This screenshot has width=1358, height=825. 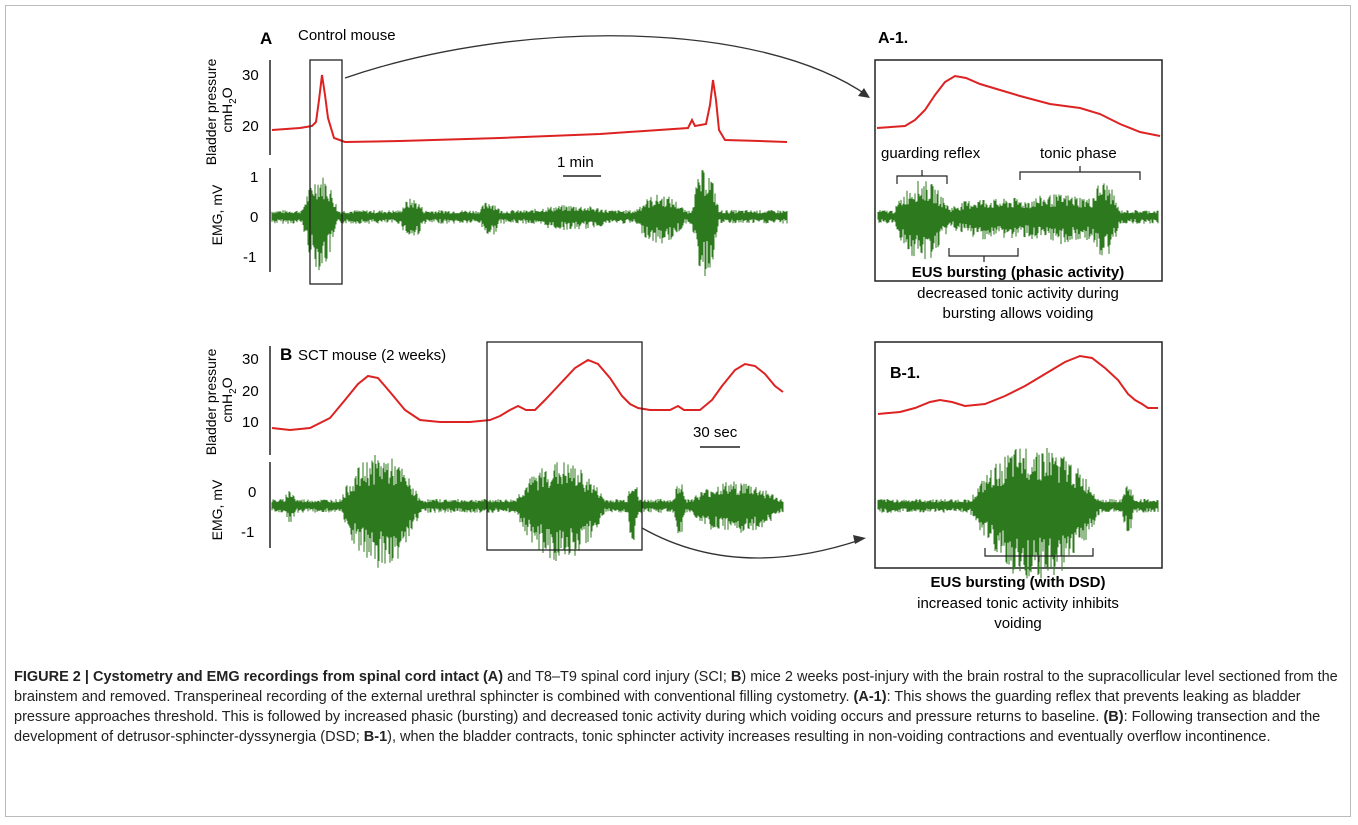 What do you see at coordinates (617, 677) in the screenshot?
I see `caption-text-1: and T8–T9 spinal cord injury (SCI;` at bounding box center [617, 677].